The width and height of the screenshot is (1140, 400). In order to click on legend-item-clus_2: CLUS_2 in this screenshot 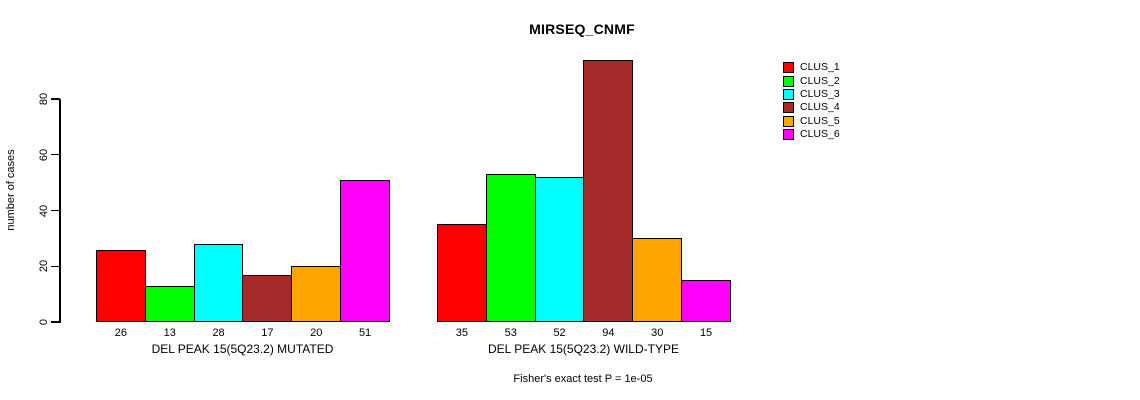, I will do `click(811, 80)`.